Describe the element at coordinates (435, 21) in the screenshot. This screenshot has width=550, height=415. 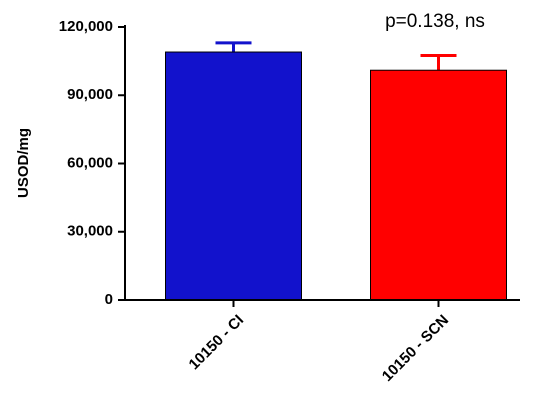
I see `annotation: p=0.138, ns` at that location.